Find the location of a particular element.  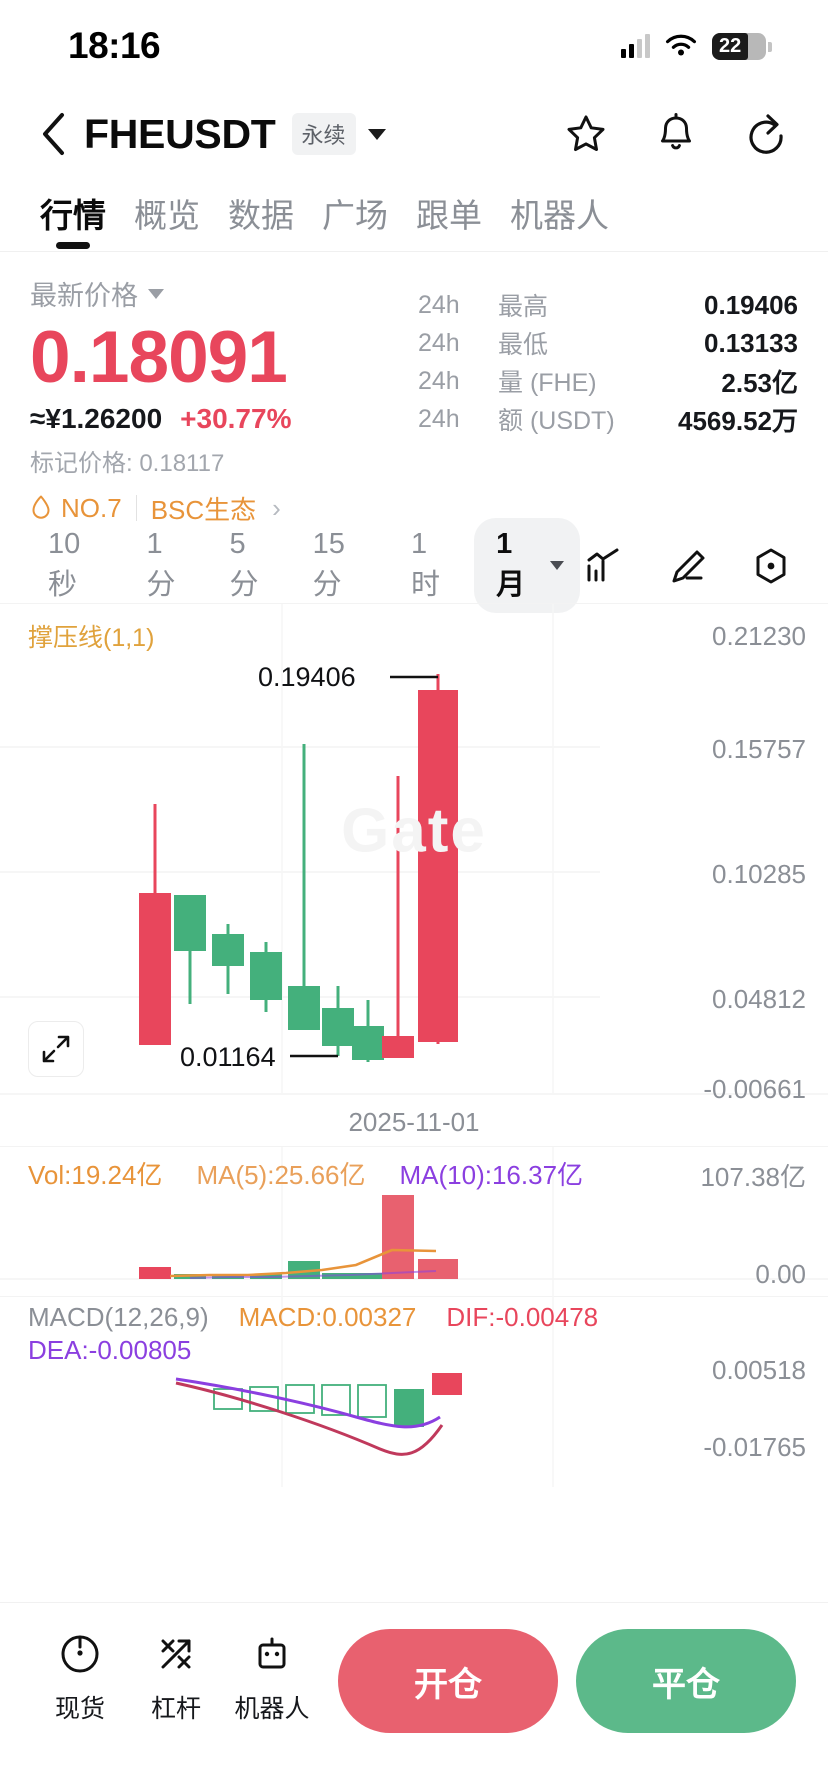

x-axis-date: 2025-11-01 is located at coordinates (414, 1123).